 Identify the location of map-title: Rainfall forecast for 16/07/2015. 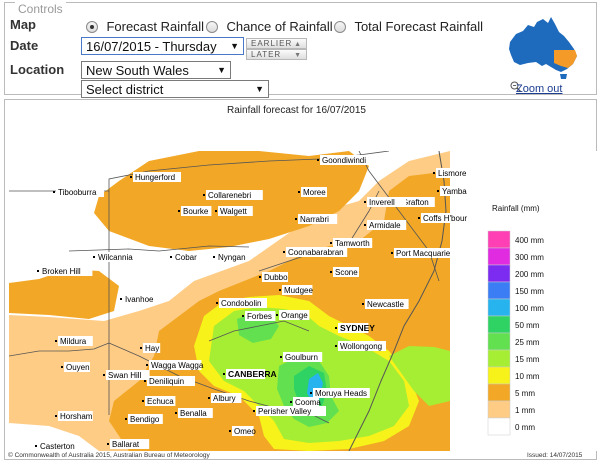
(296, 110).